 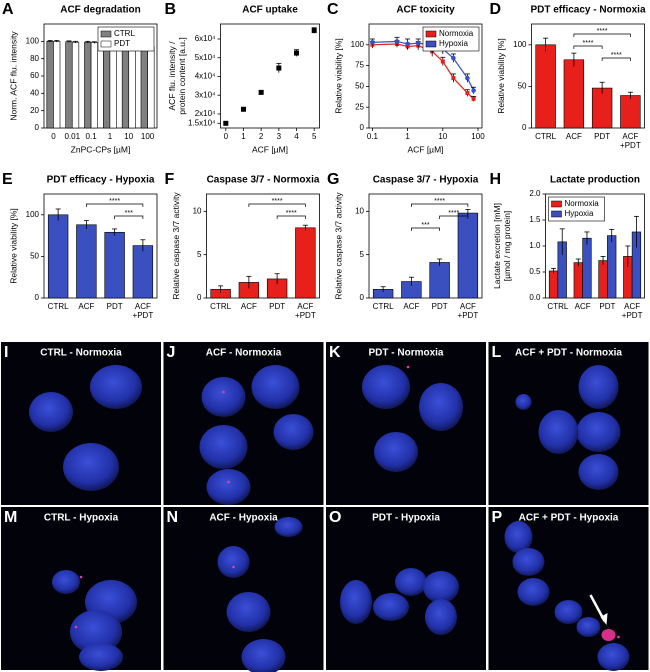 What do you see at coordinates (359, 65) in the screenshot?
I see `y-tick-label: 75` at bounding box center [359, 65].